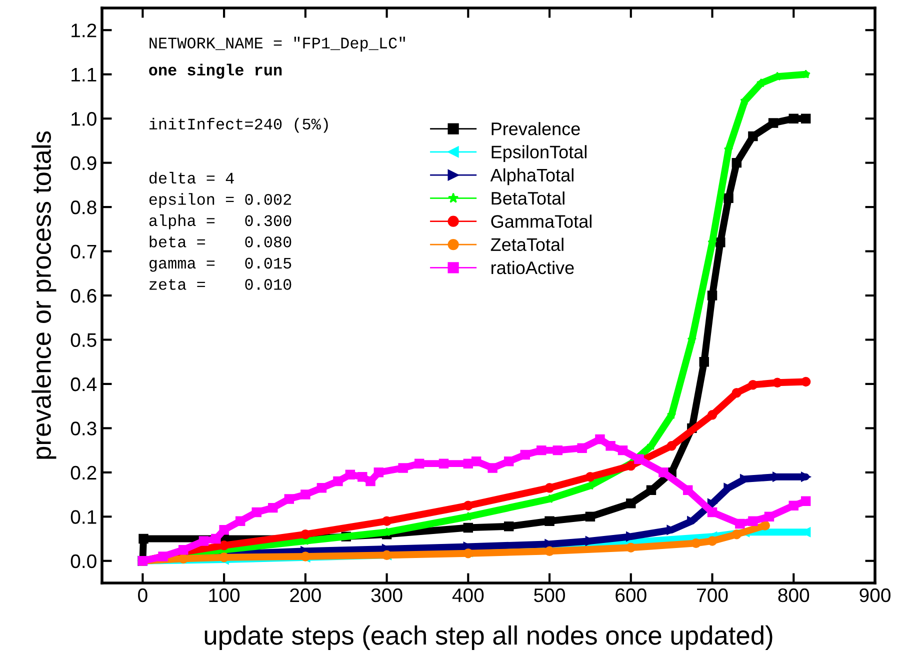 The image size is (908, 661). I want to click on legend-label: EpsilonTotal, so click(539, 153).